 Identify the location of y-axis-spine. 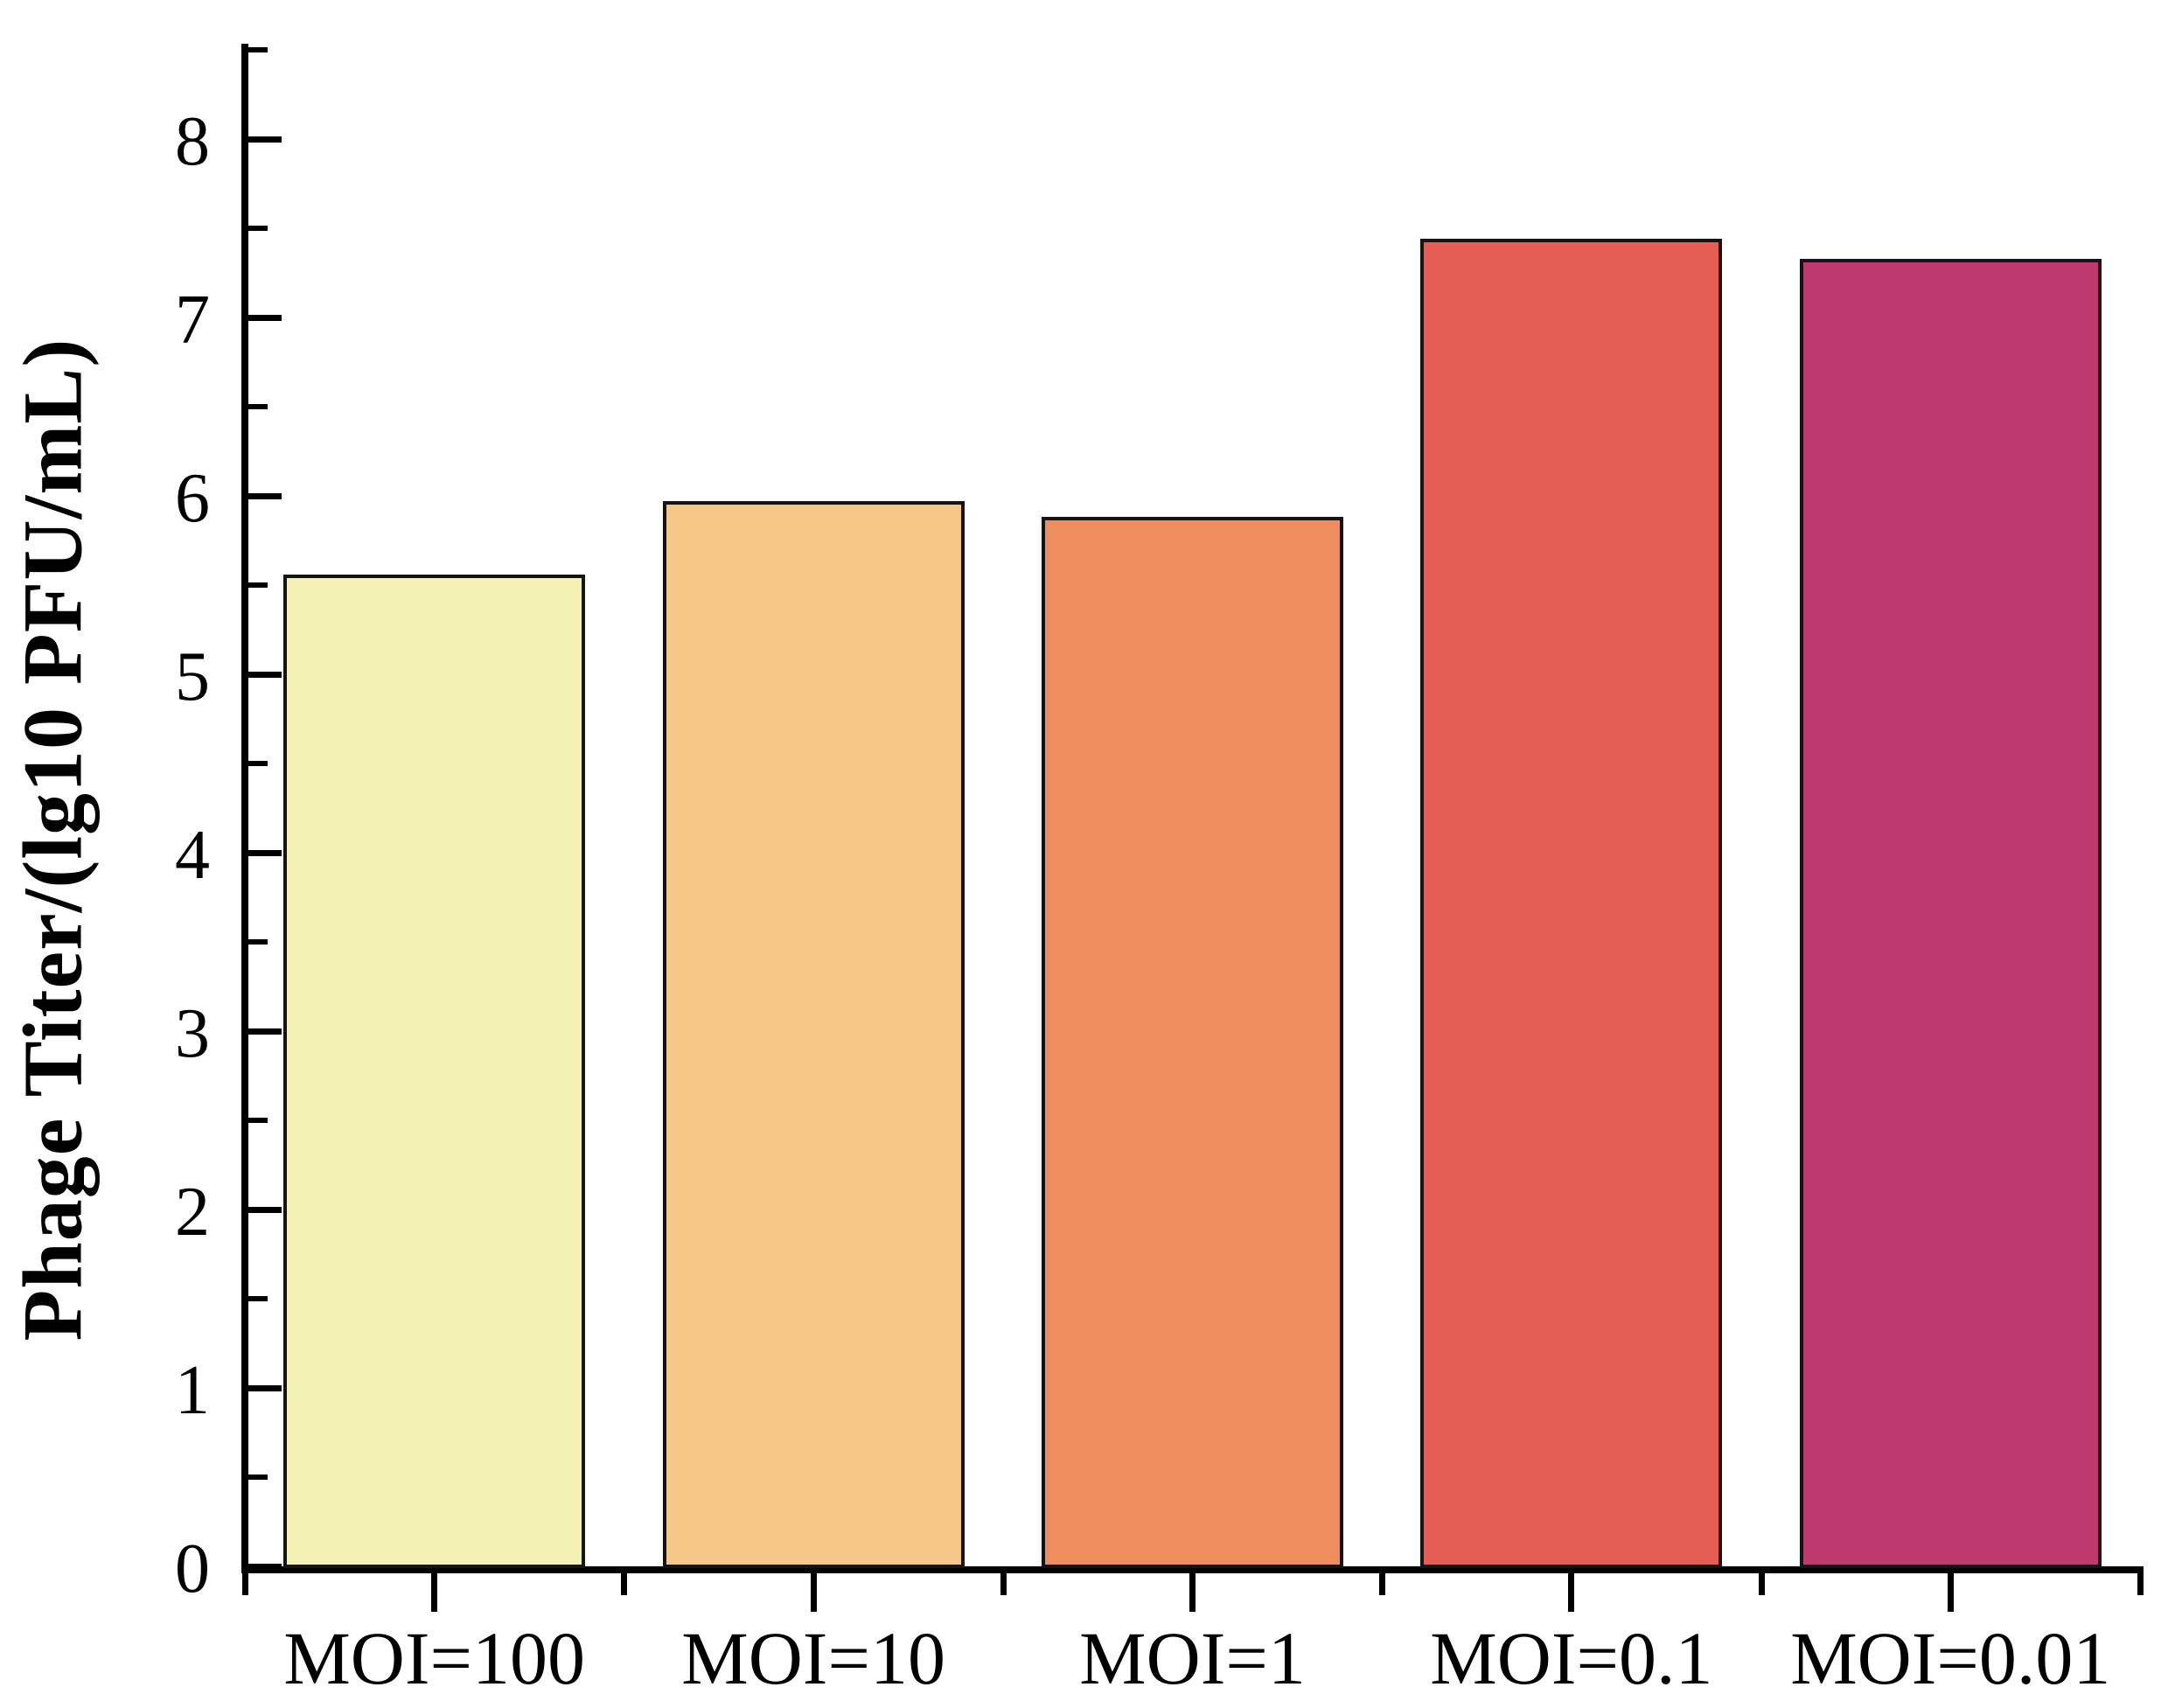
(244, 805).